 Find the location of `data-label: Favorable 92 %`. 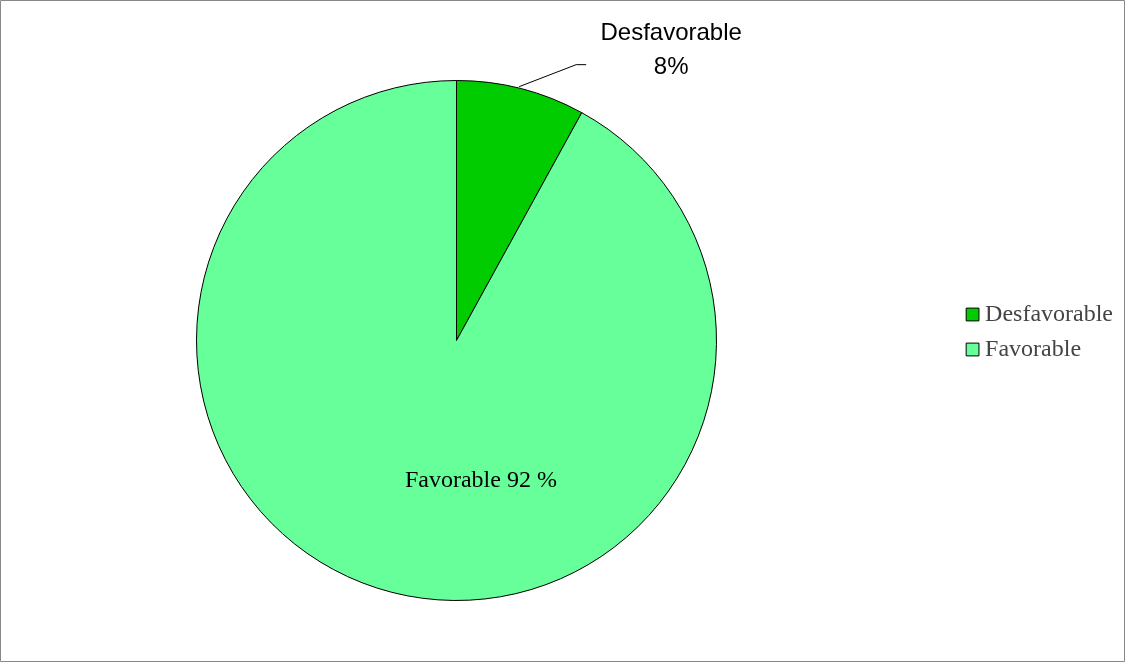

data-label: Favorable 92 % is located at coordinates (480, 479).